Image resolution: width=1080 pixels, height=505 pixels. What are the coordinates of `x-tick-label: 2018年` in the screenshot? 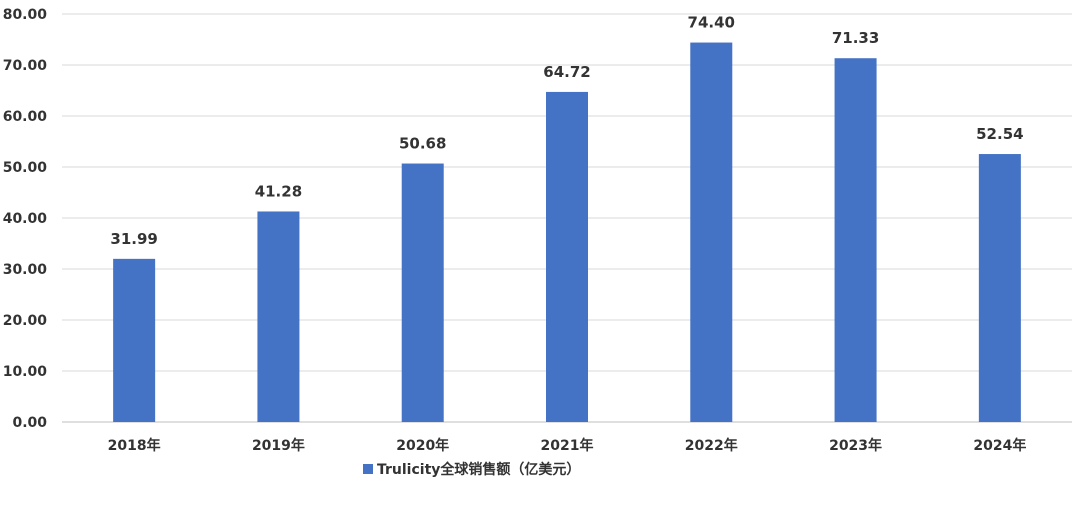 It's located at (134, 445).